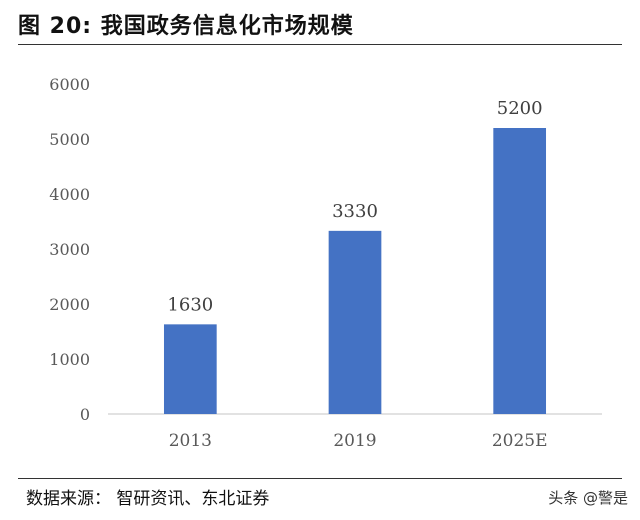 Image resolution: width=640 pixels, height=520 pixels. Describe the element at coordinates (186, 26) in the screenshot. I see `figure-title: 图 20: 我国政务信息化市场规模` at that location.